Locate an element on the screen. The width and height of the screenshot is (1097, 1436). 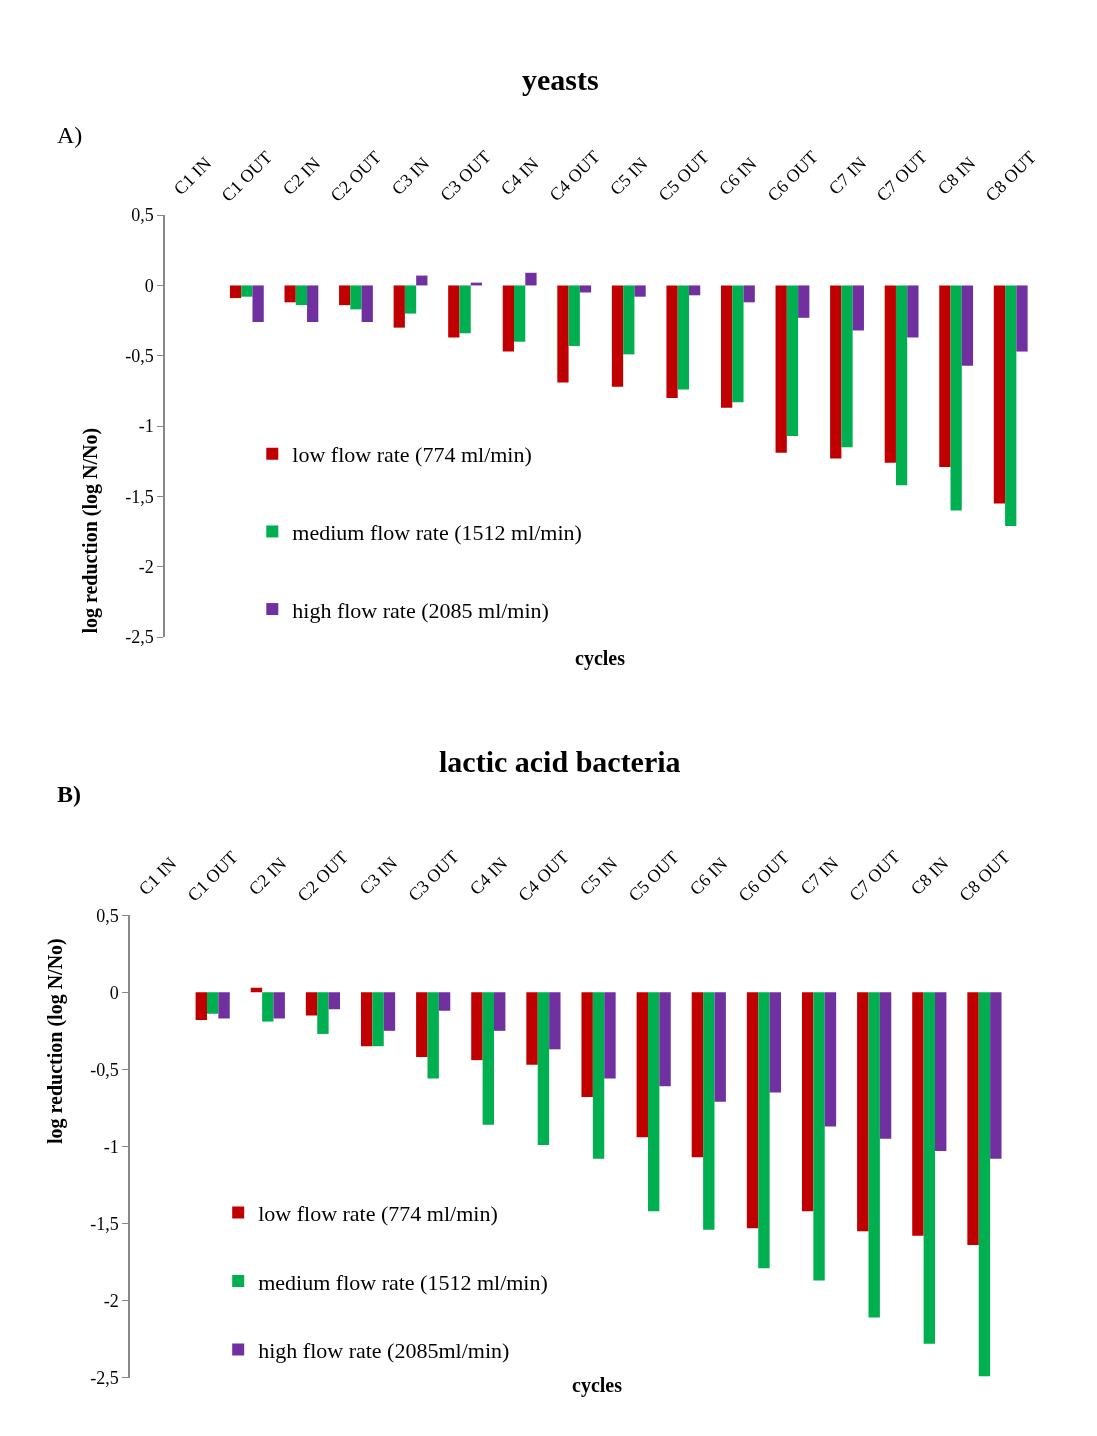
legend-label: high flow rate (2085ml/min) is located at coordinates (384, 1351).